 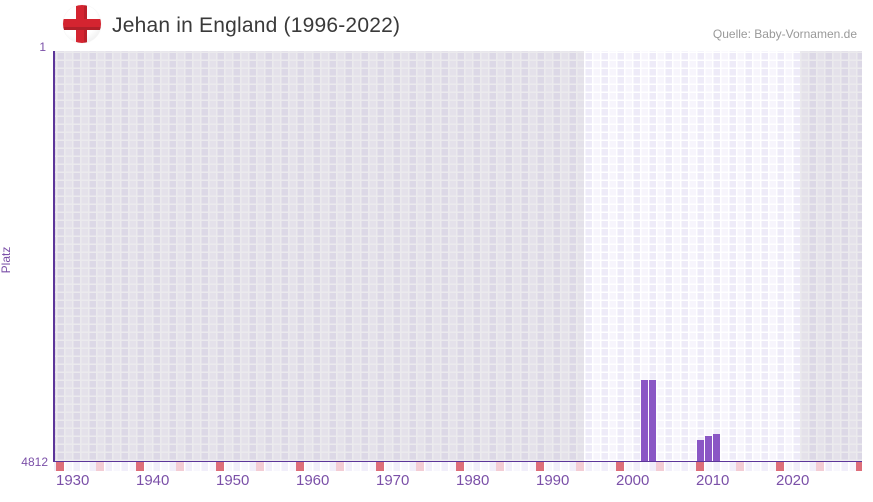 I want to click on flag-cross-horizontal, so click(x=82, y=24).